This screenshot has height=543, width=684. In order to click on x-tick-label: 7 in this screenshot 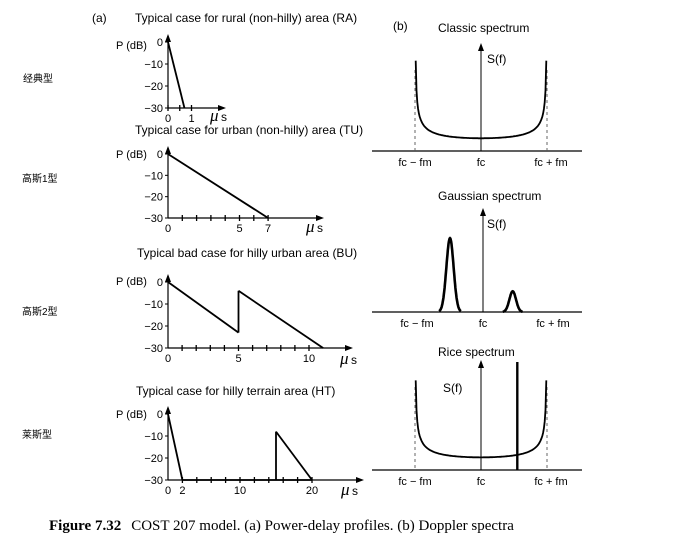, I will do `click(268, 229)`.